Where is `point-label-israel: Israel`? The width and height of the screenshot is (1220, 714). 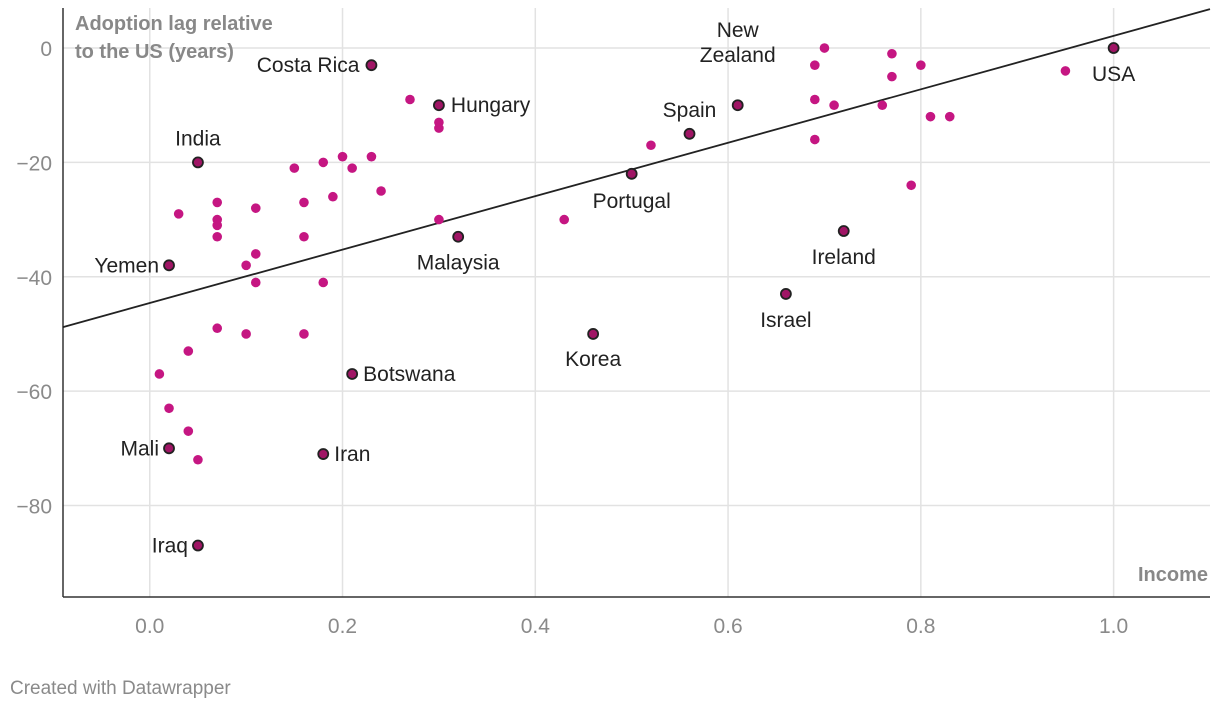 point-label-israel: Israel is located at coordinates (785, 320).